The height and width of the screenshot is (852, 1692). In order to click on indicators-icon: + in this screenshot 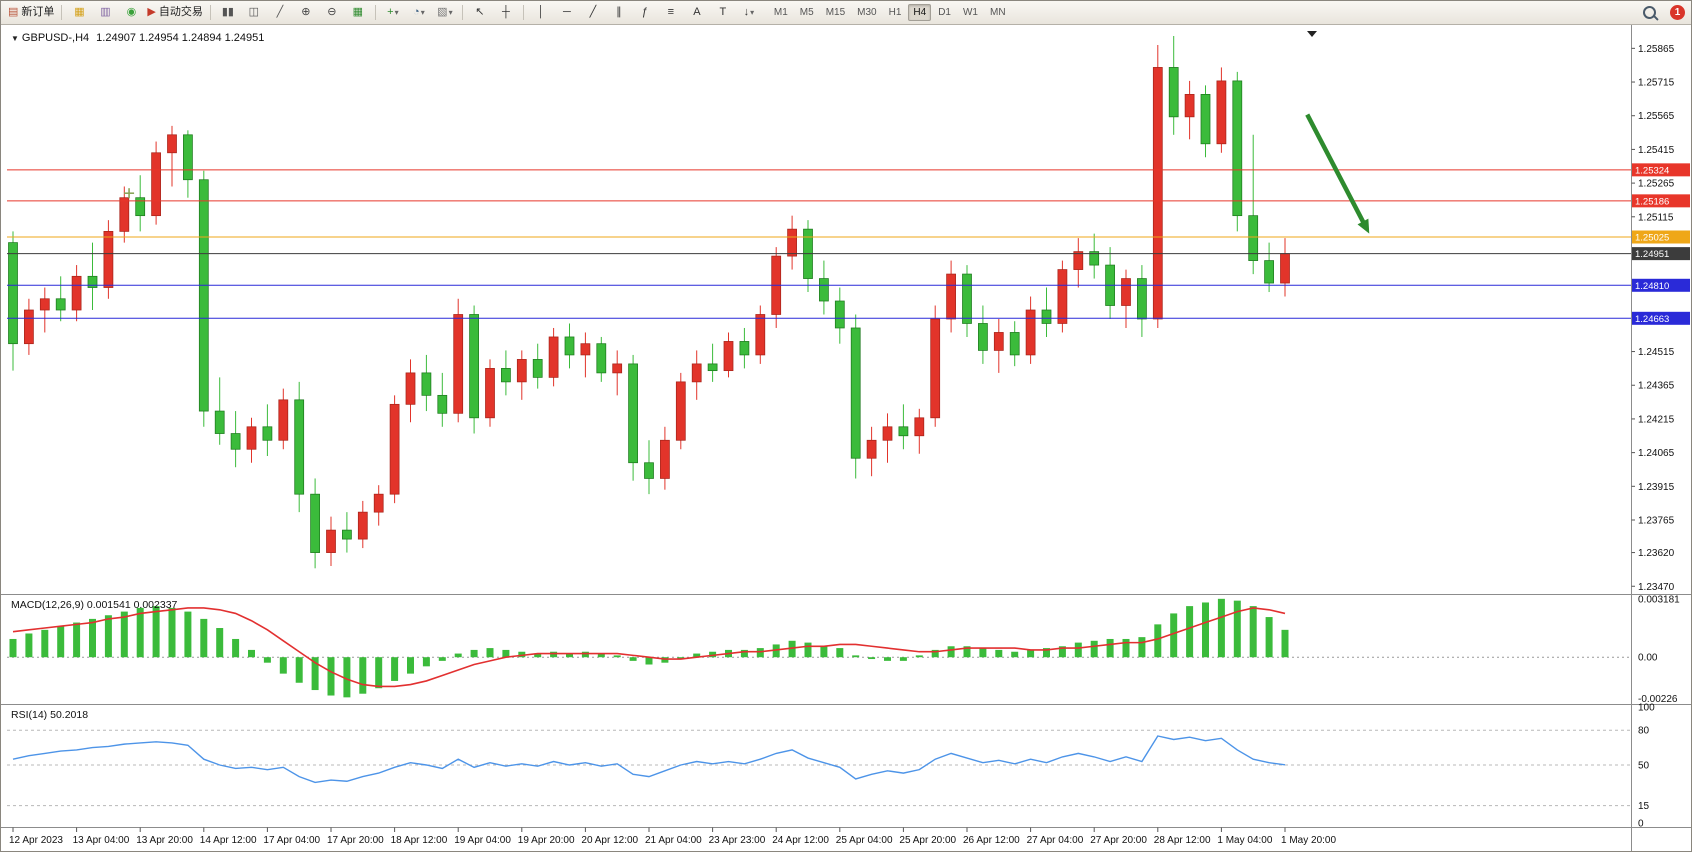, I will do `click(390, 12)`.